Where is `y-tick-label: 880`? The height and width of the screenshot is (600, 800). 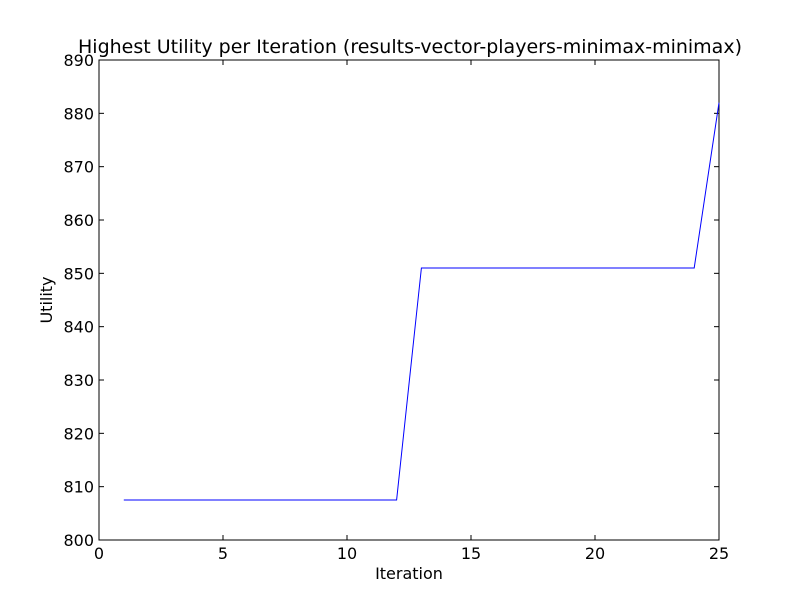 y-tick-label: 880 is located at coordinates (78, 113).